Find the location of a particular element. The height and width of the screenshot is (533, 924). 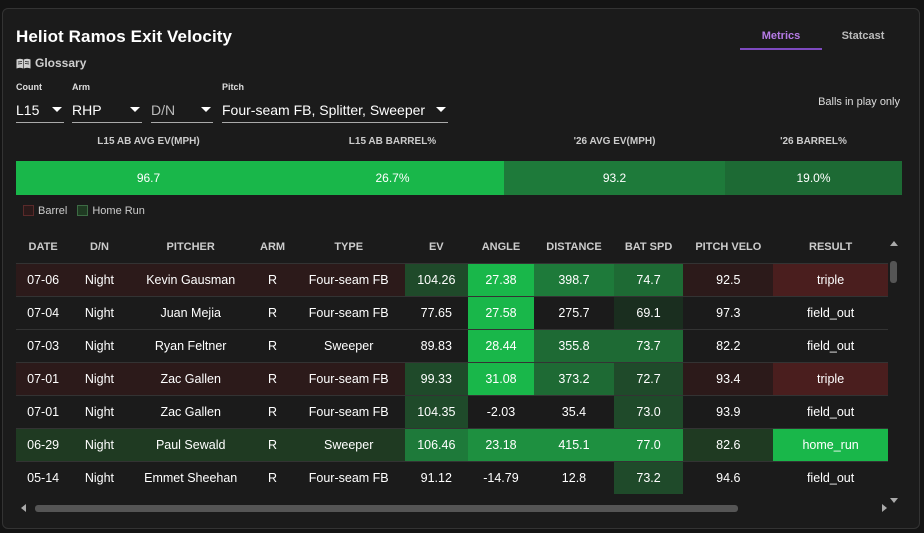

scroll-left-arrow-icon is located at coordinates (23, 508).